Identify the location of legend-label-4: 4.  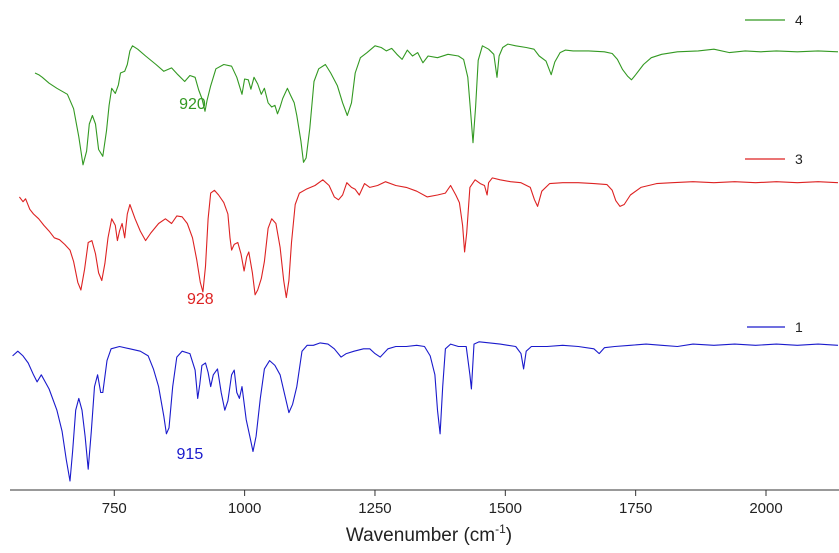
(799, 20).